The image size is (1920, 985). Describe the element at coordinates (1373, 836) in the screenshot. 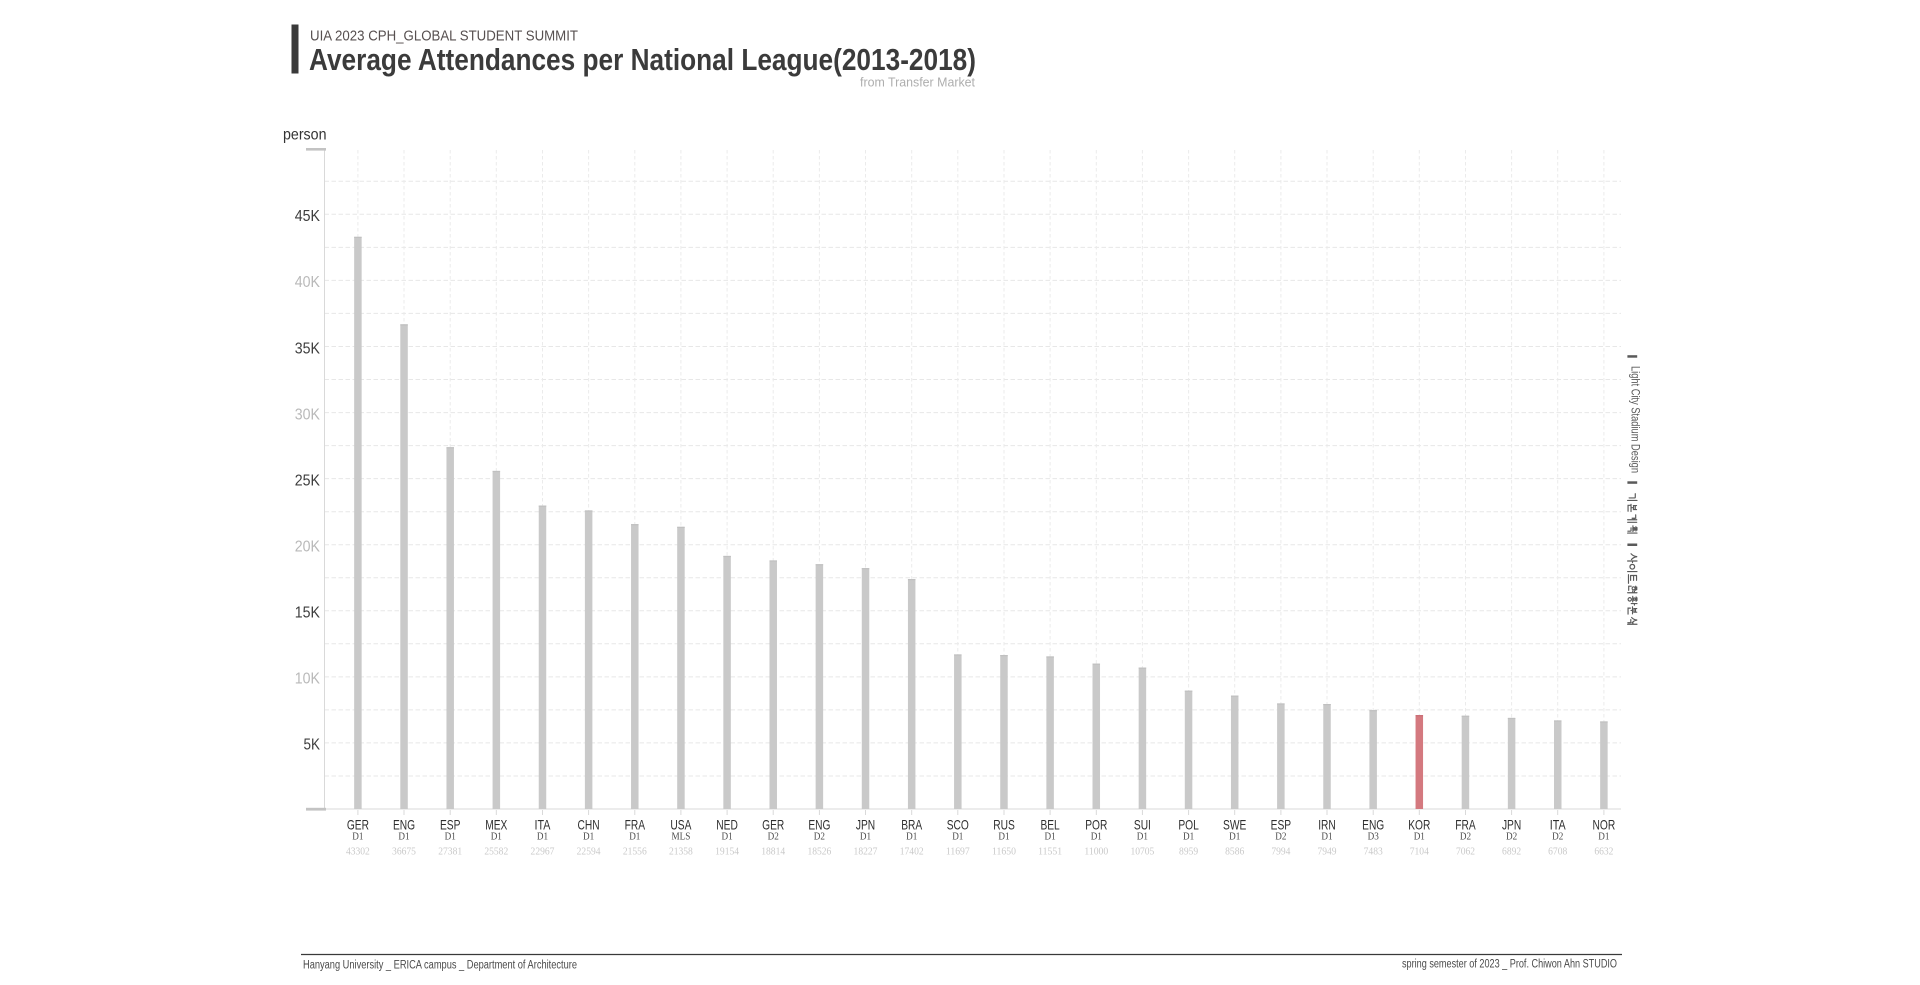

I see `svg-text: D3` at that location.